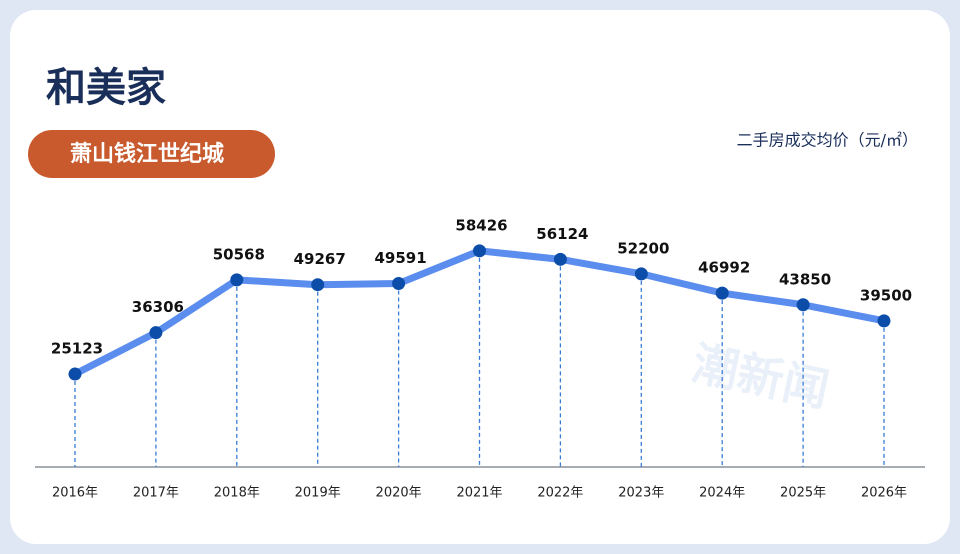  Describe the element at coordinates (479, 493) in the screenshot. I see `x-tick-label: 2021年` at that location.